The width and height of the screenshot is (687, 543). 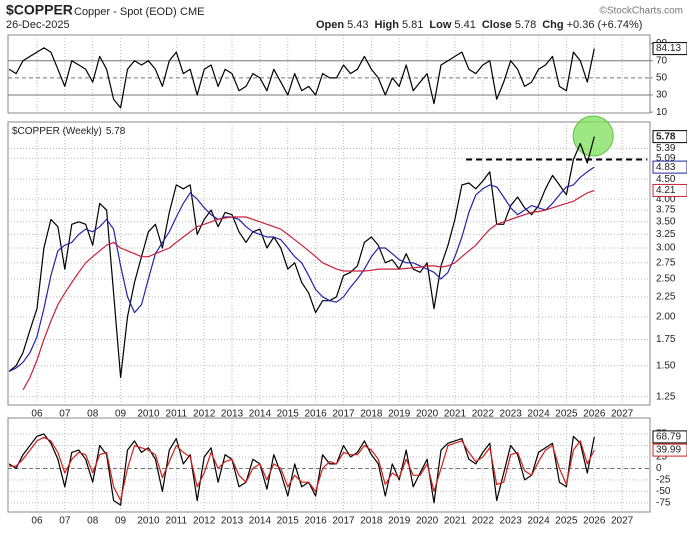 I want to click on y-tick-label: 70, so click(x=662, y=60).